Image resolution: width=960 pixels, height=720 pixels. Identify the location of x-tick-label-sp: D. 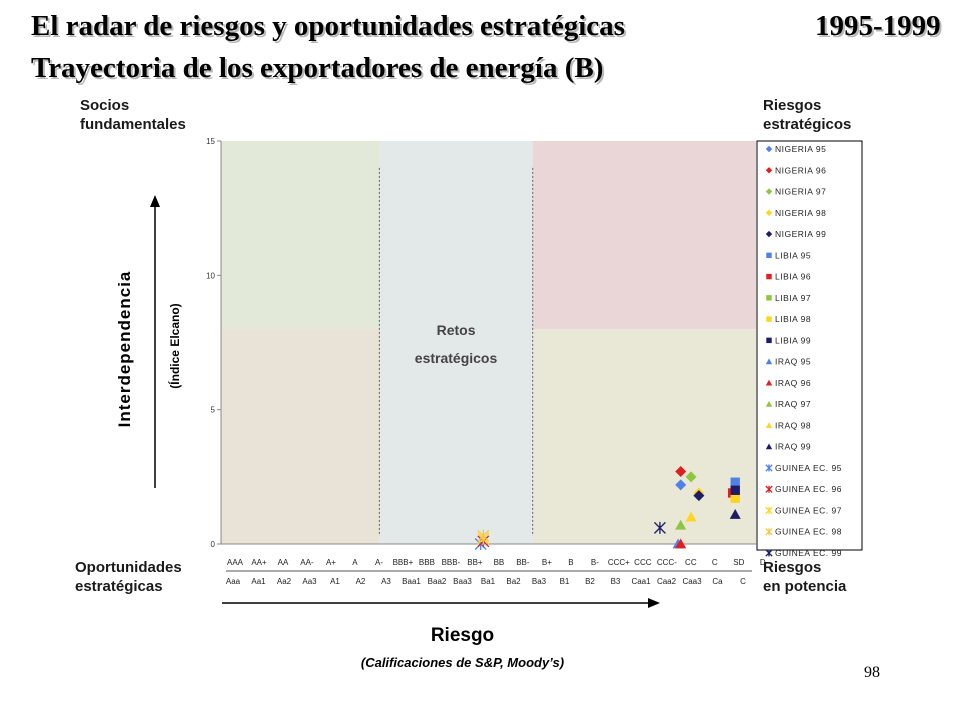
(763, 562).